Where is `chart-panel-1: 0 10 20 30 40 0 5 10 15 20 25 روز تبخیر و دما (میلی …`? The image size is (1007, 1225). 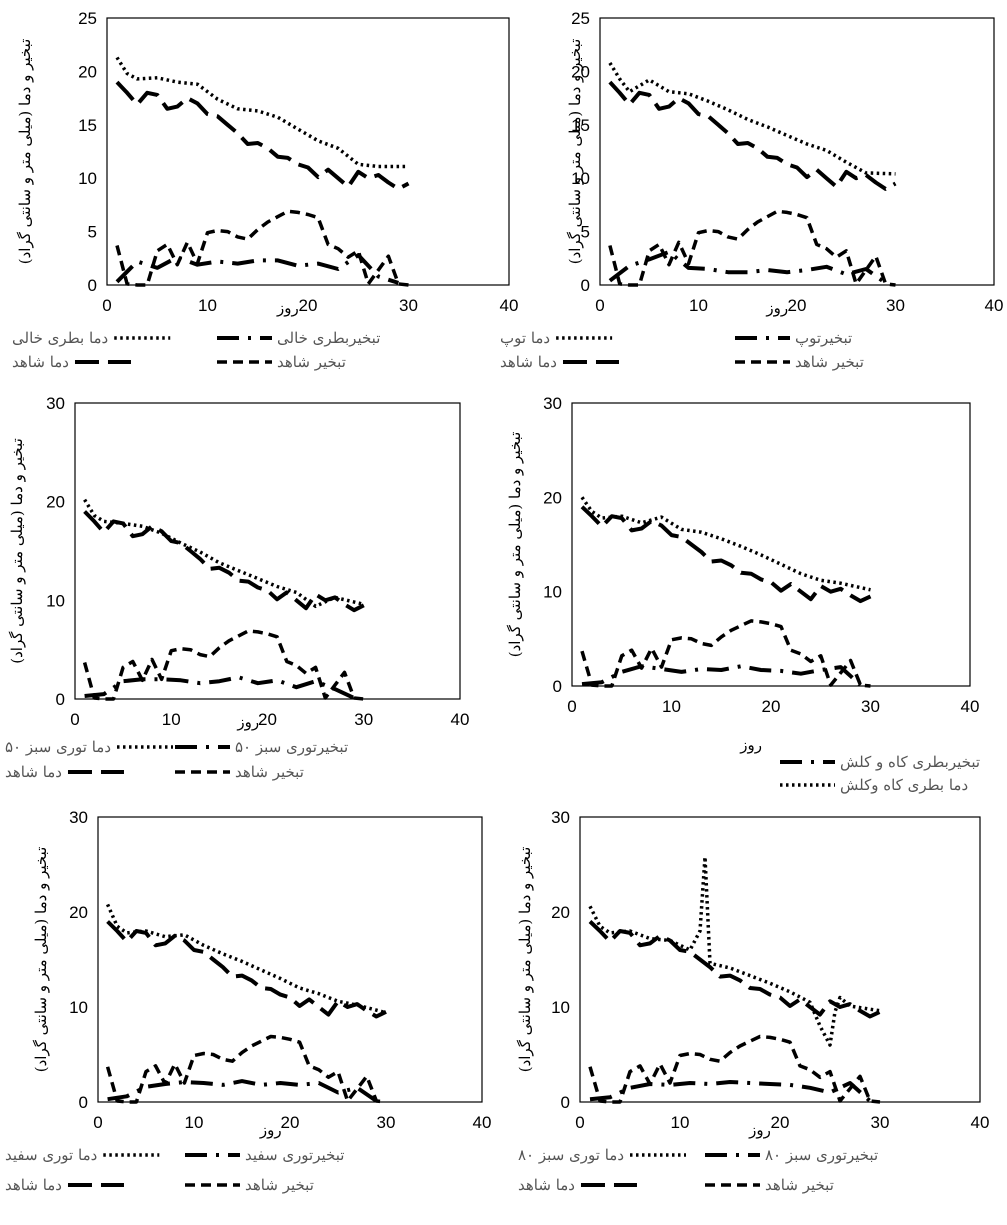 chart-panel-1: 0 10 20 30 40 0 5 10 15 20 25 روز تبخیر و دما (میلی … is located at coordinates (265, 190).